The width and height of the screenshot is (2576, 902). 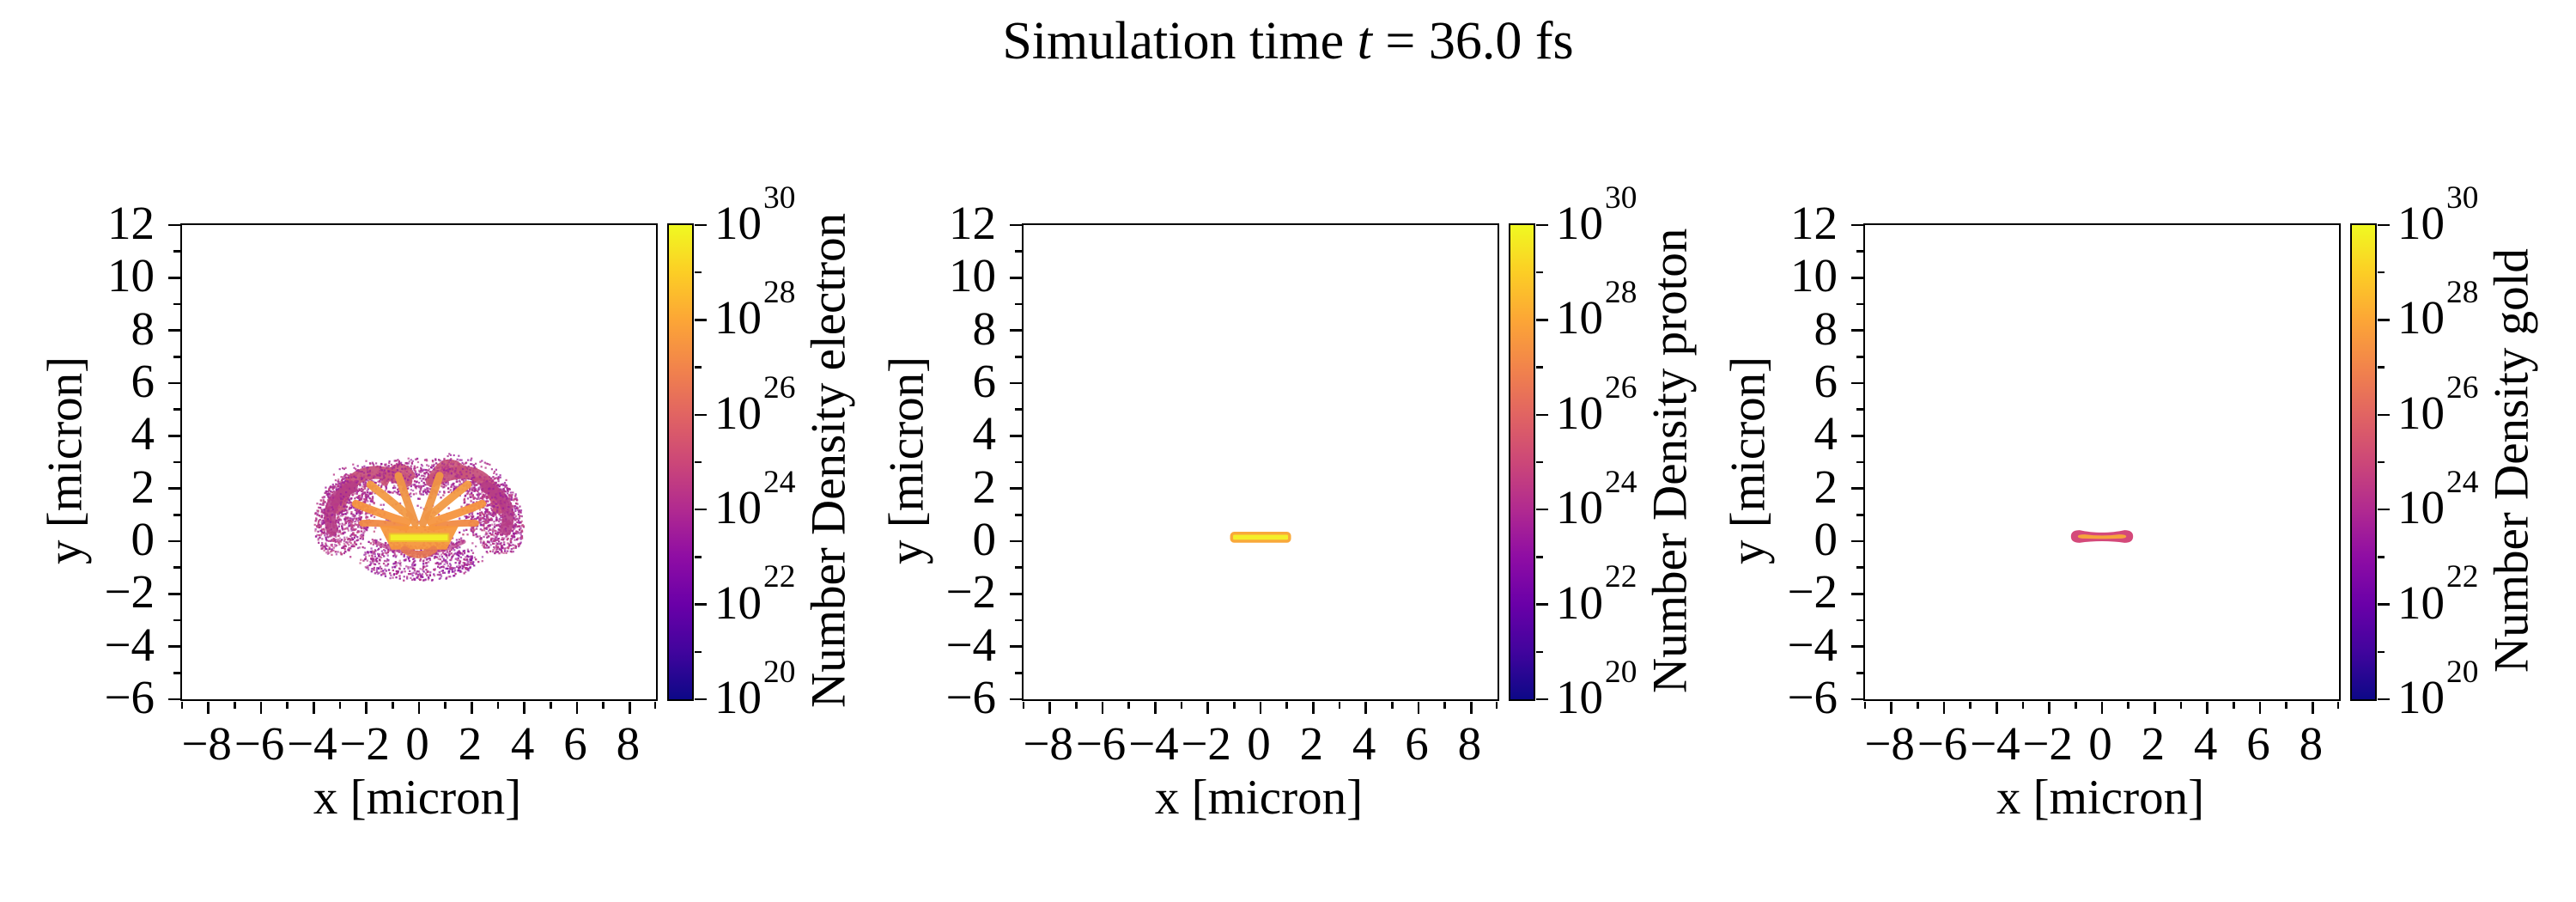 What do you see at coordinates (2463, 387) in the screenshot?
I see `colorbar-tick-exponent: 26` at bounding box center [2463, 387].